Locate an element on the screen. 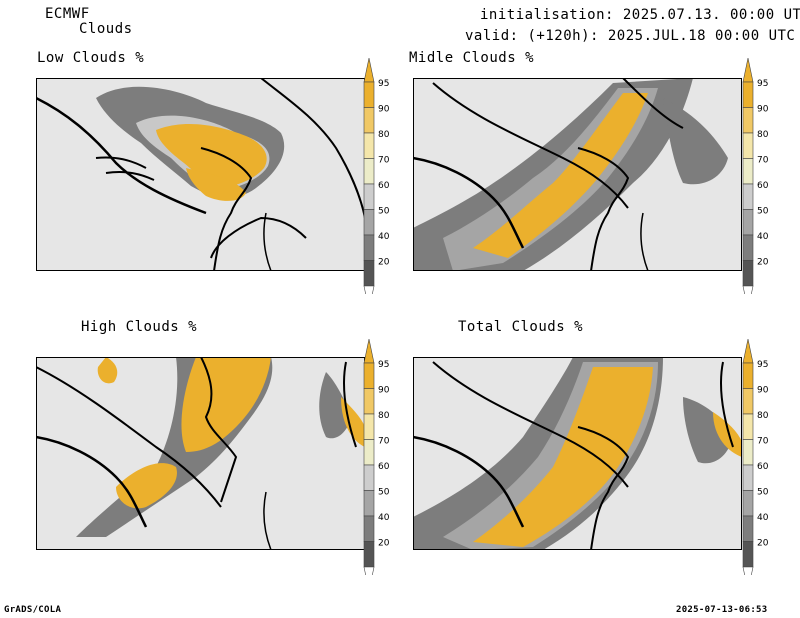  model-title: ECMWF is located at coordinates (67, 14).